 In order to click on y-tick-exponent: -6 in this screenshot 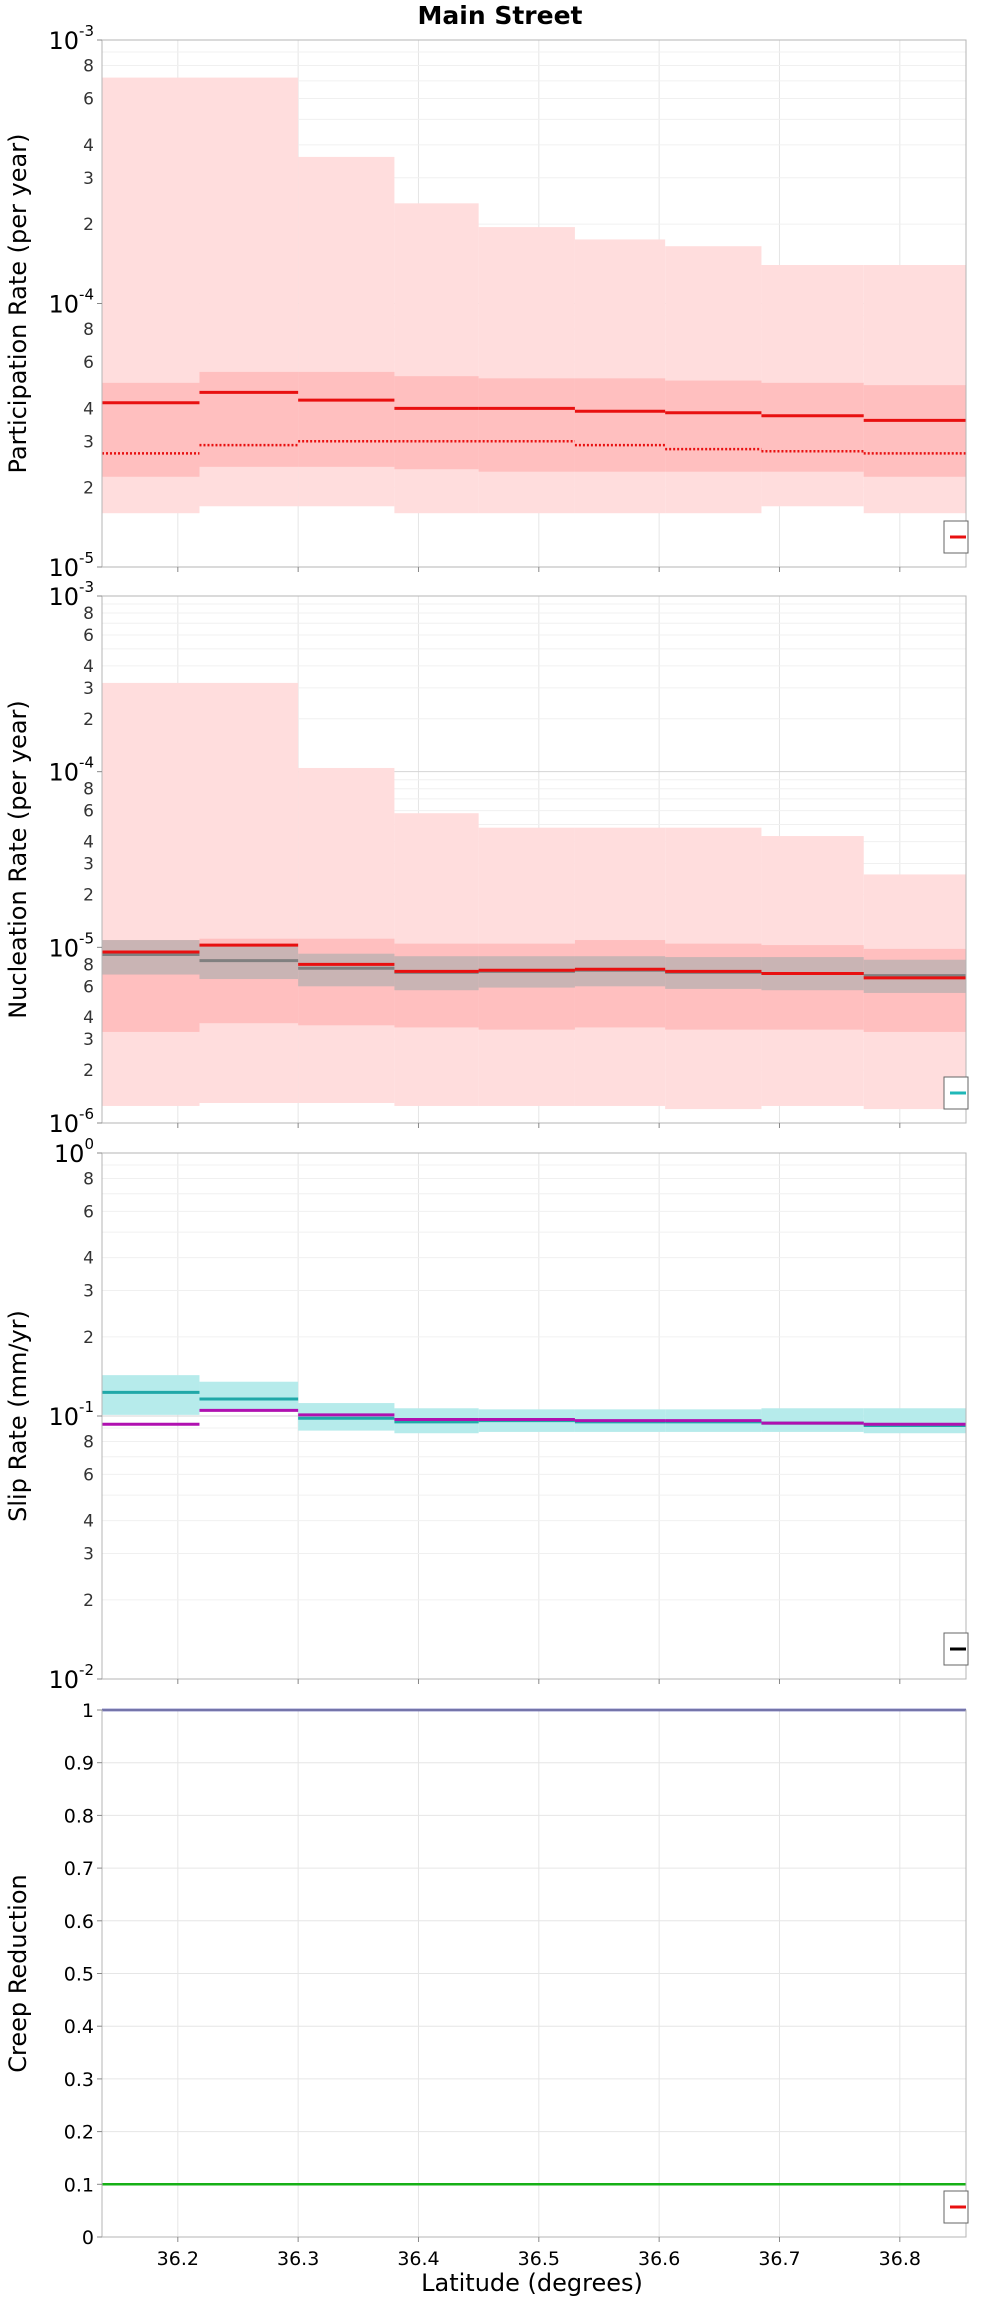, I will do `click(86, 1114)`.